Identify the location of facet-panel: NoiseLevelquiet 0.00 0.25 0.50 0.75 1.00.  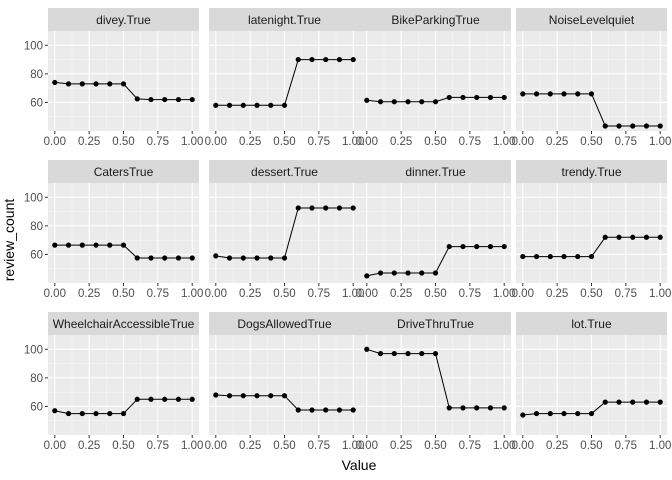
(591, 78).